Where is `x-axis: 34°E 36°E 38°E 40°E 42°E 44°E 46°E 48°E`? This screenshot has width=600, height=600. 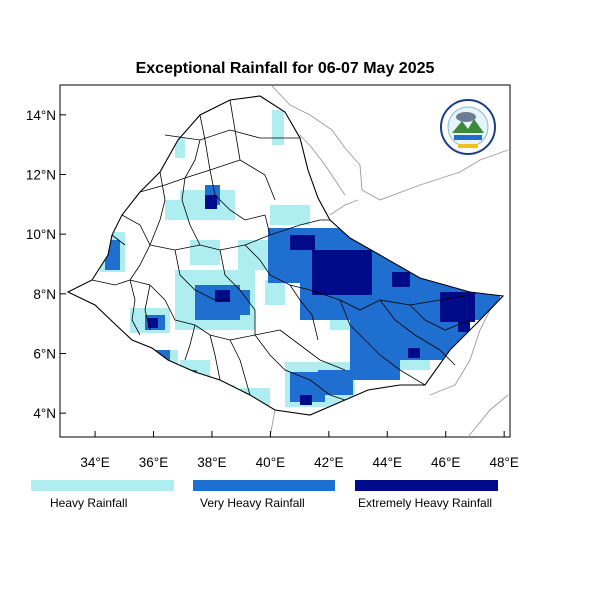 x-axis: 34°E 36°E 38°E 40°E 42°E 44°E 46°E 48°E is located at coordinates (299, 450).